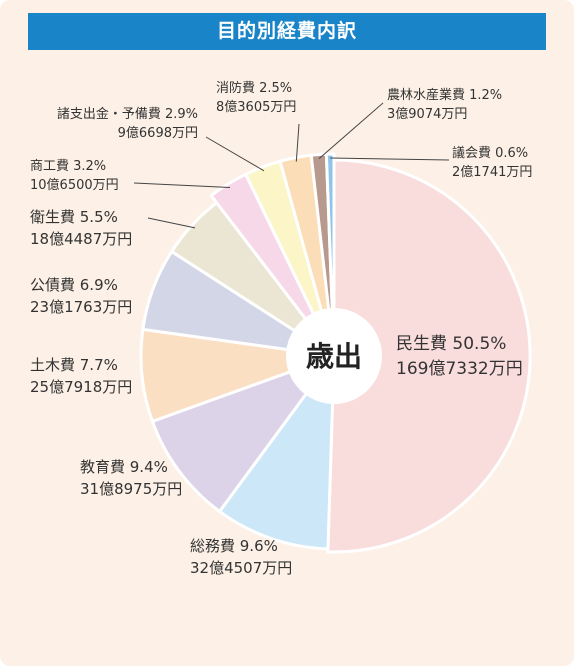 The image size is (574, 666). What do you see at coordinates (81, 307) in the screenshot?
I see `slice-amount: 23億1763万円` at bounding box center [81, 307].